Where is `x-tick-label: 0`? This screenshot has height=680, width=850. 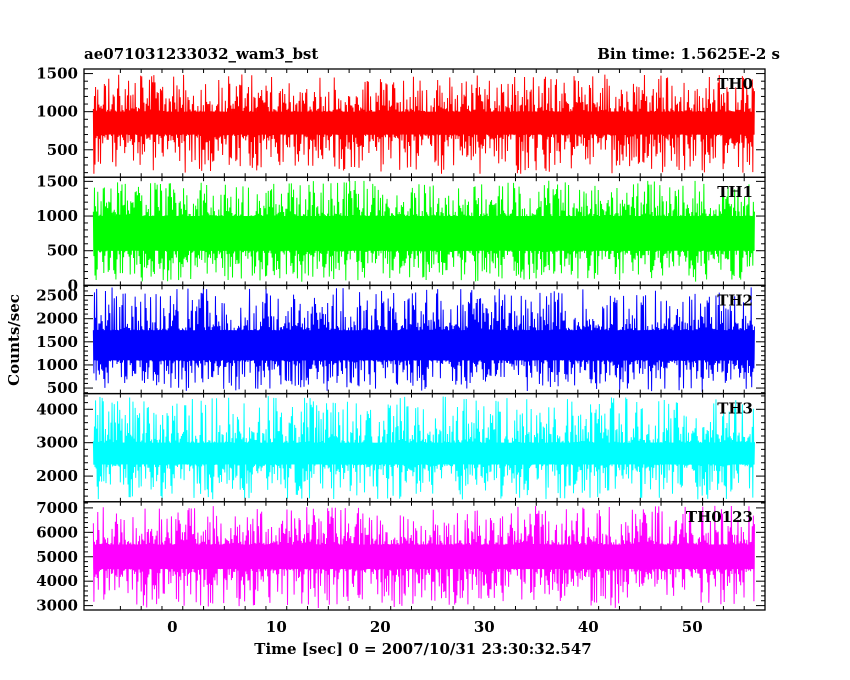 x-tick-label: 0 is located at coordinates (172, 627).